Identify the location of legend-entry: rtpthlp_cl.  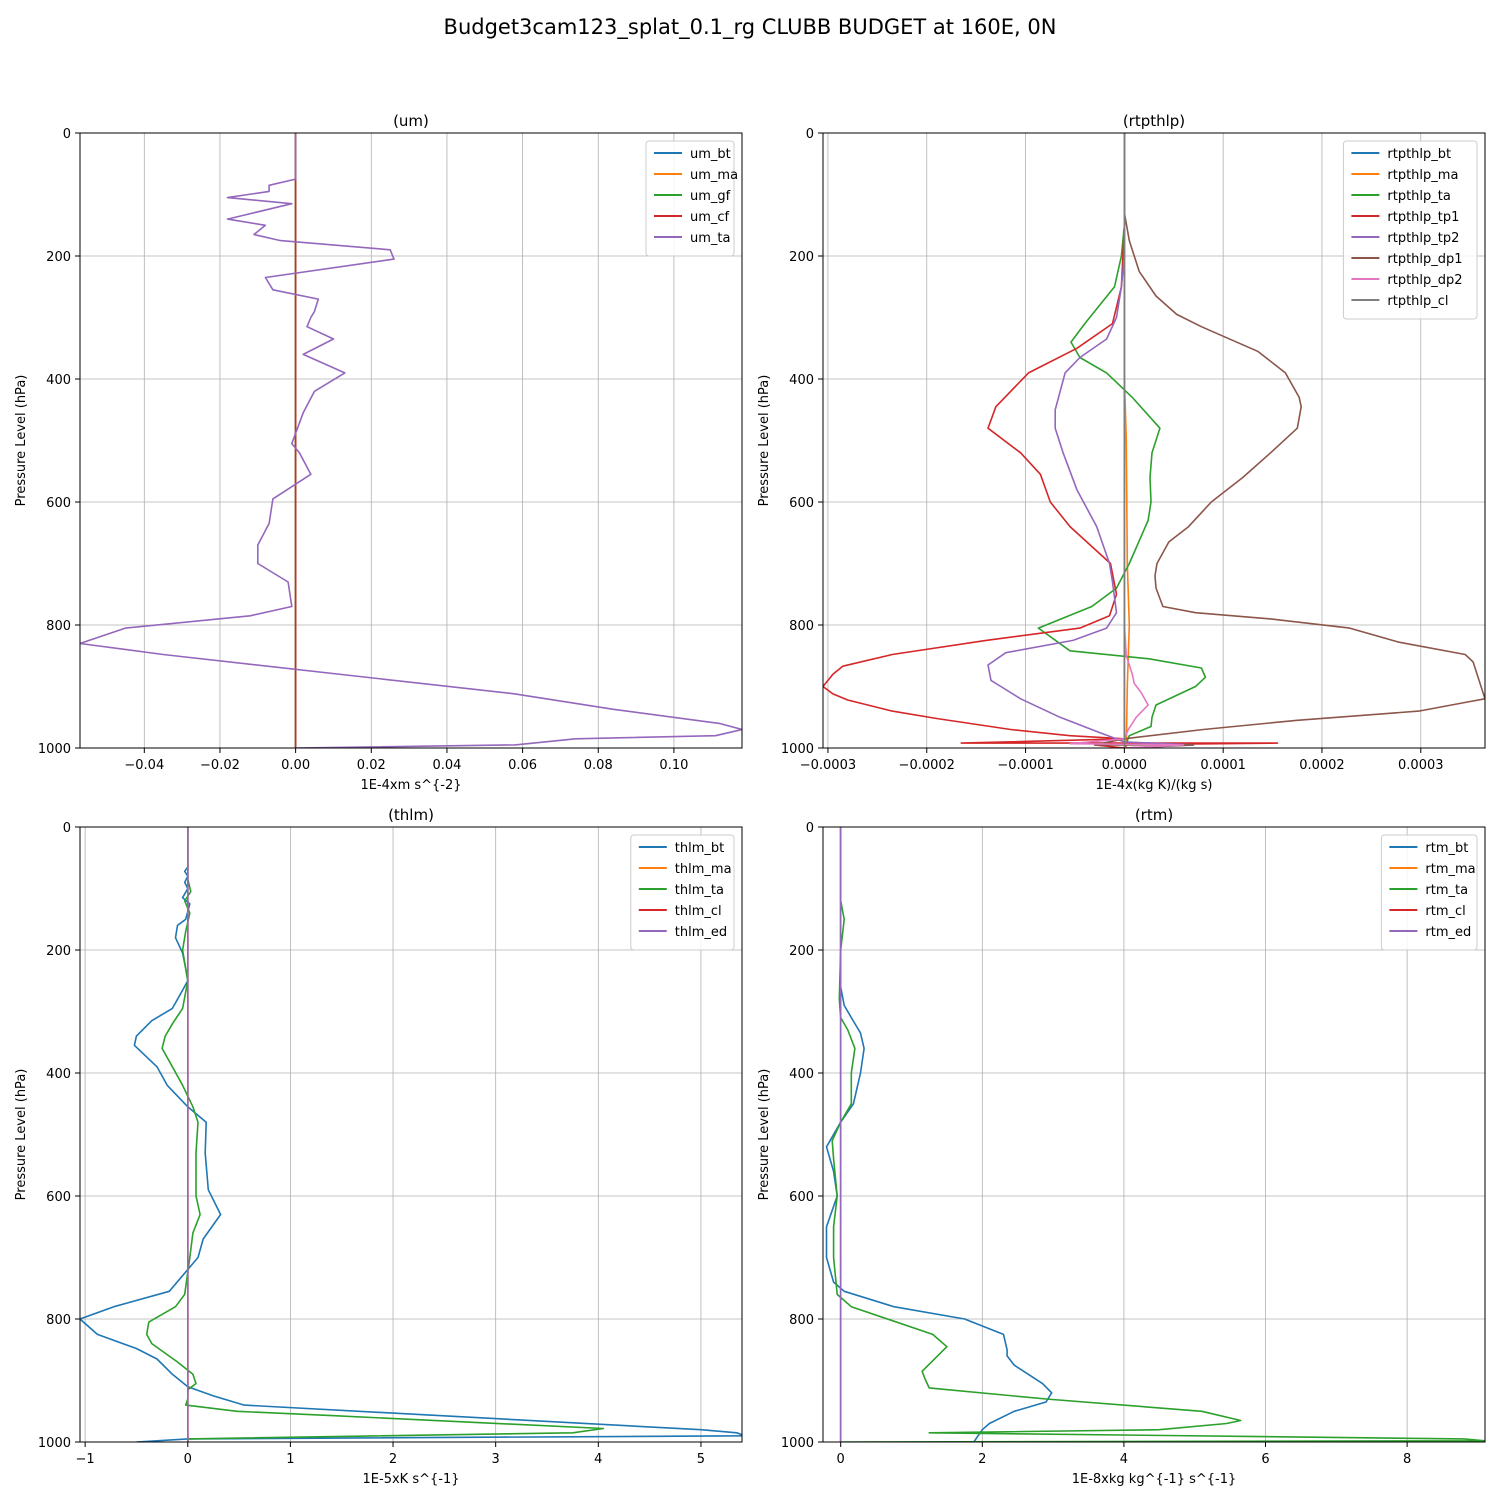
(1417, 301).